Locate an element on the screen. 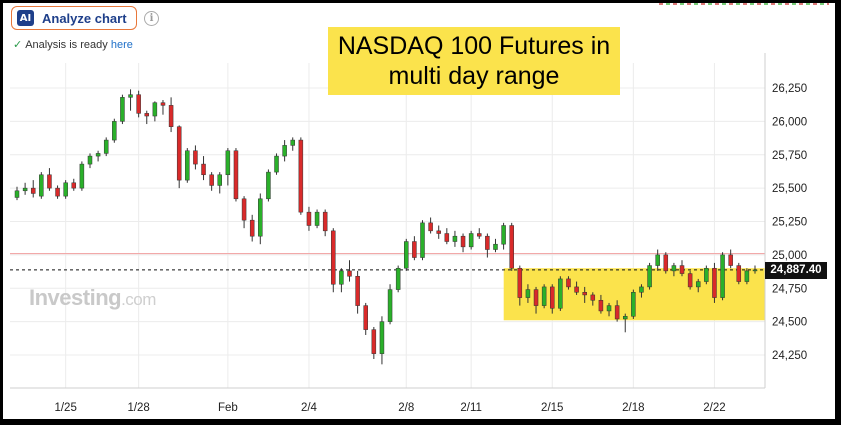  x-tick-label: Feb is located at coordinates (228, 408).